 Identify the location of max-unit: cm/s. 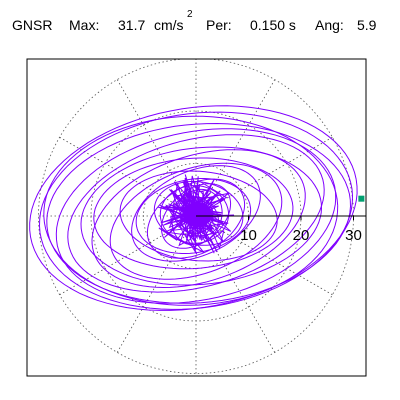
(169, 25).